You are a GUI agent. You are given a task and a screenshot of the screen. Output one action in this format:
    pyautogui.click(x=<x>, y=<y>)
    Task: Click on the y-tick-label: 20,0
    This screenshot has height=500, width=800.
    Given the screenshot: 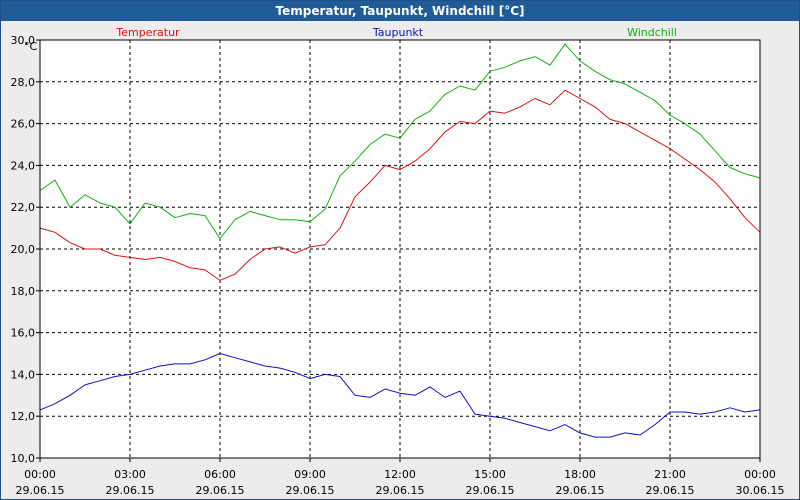 What is the action you would take?
    pyautogui.click(x=23, y=249)
    